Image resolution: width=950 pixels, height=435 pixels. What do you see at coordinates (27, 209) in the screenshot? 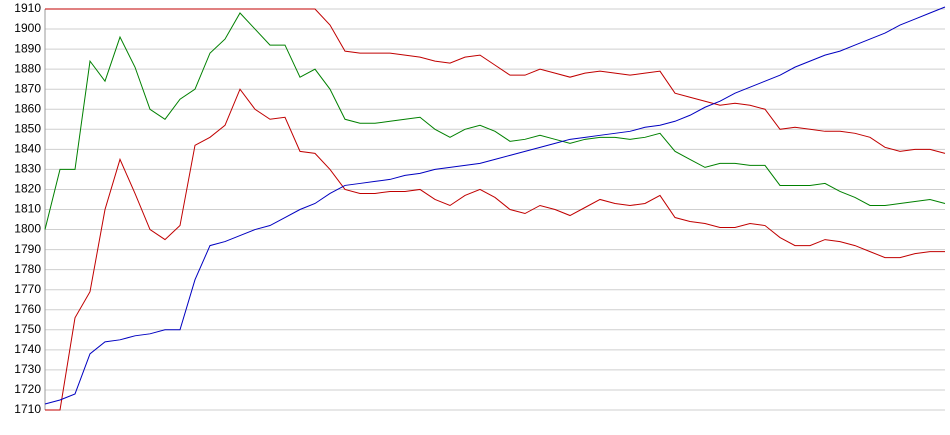
I see `y-tick-label: 1810` at bounding box center [27, 209].